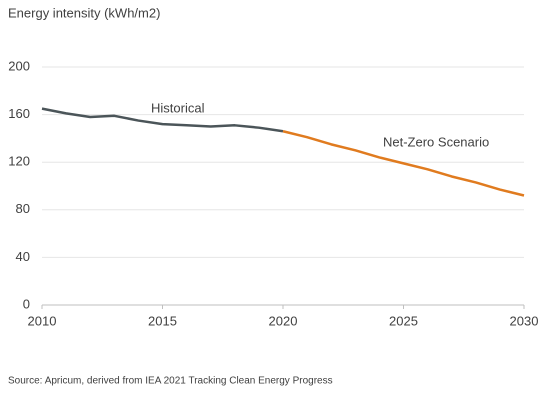  Describe the element at coordinates (19, 161) in the screenshot. I see `y-tick-label: 120` at that location.